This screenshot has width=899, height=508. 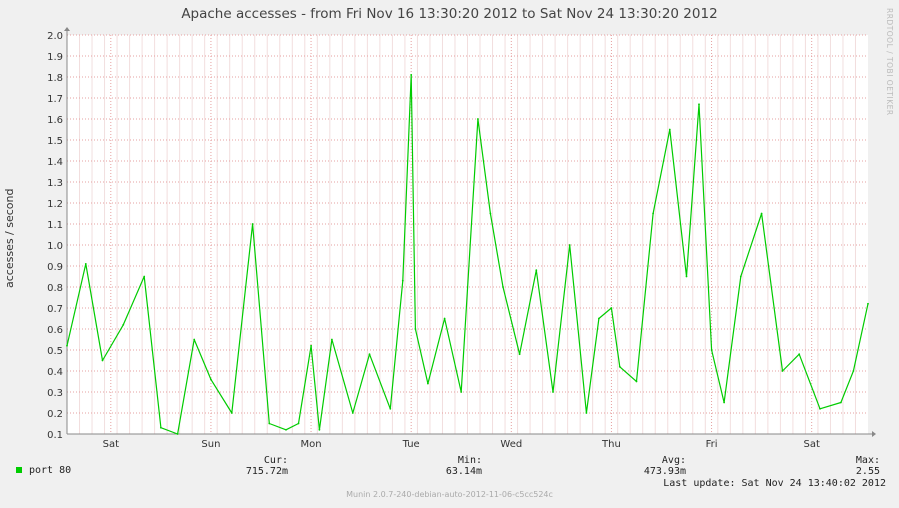 I want to click on x-tick-label: Sun, so click(x=210, y=444).